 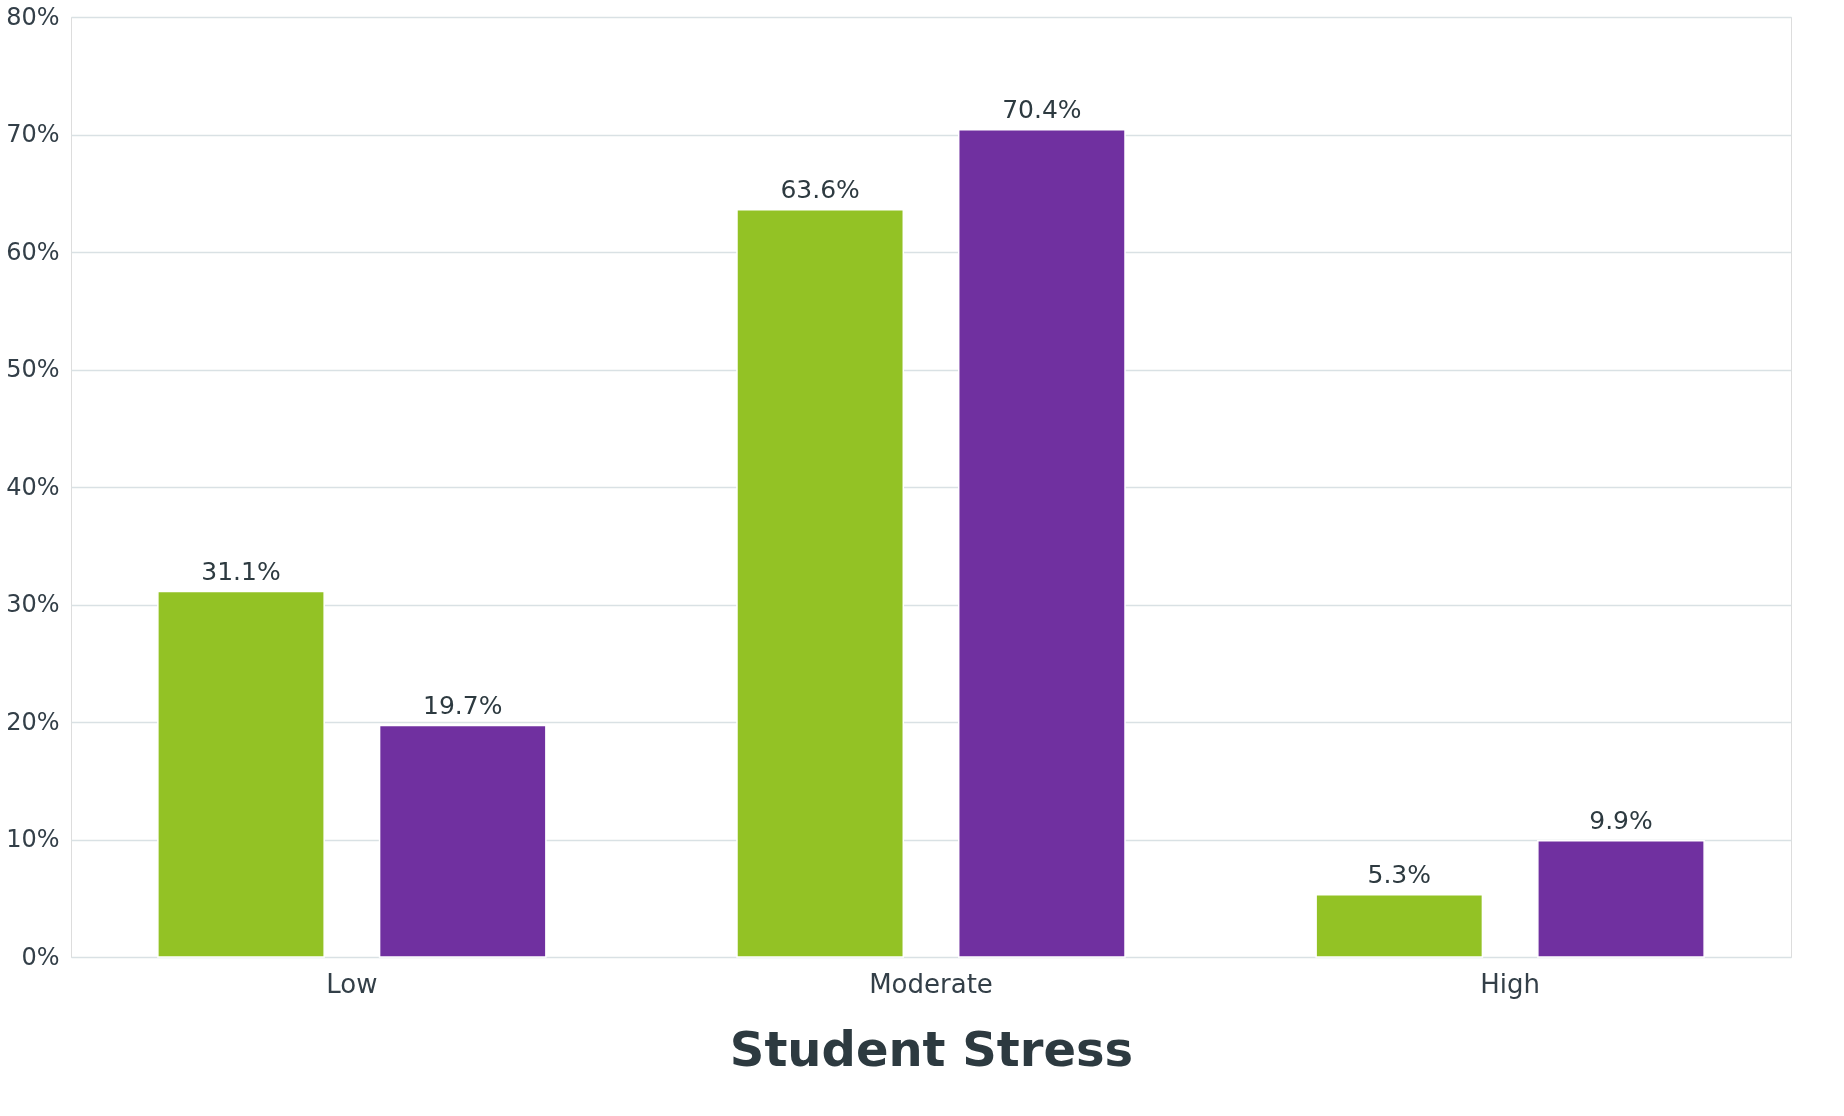 I want to click on y-tick-label: 10%, so click(x=33, y=839).